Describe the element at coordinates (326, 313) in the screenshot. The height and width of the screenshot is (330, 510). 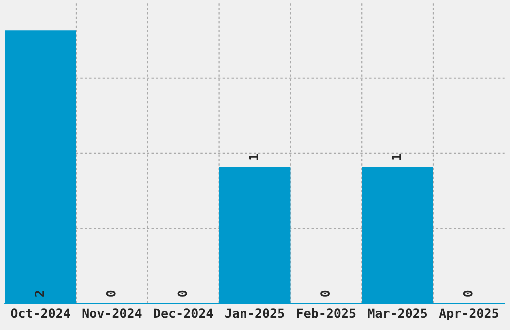
I see `x-tick-label: Feb-2025` at that location.